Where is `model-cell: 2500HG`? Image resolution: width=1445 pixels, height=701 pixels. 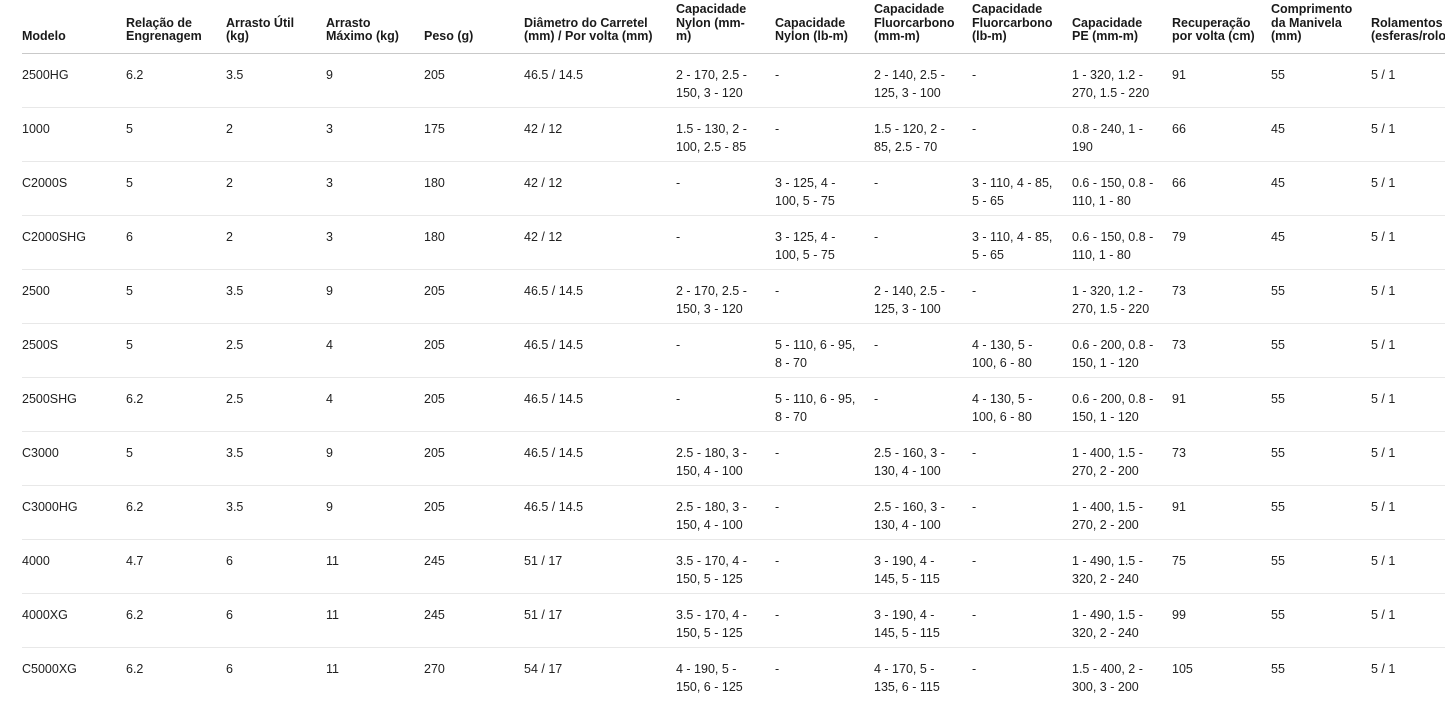 model-cell: 2500HG is located at coordinates (45, 74).